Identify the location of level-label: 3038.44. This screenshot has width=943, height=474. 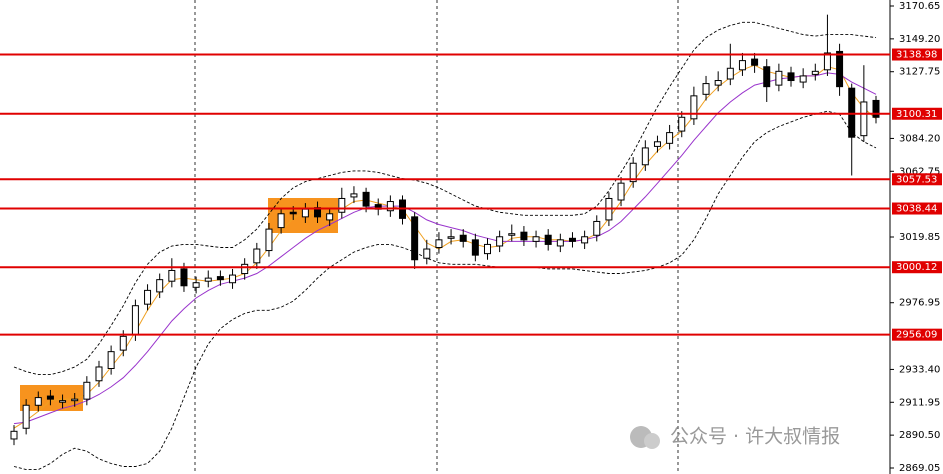
(916, 209).